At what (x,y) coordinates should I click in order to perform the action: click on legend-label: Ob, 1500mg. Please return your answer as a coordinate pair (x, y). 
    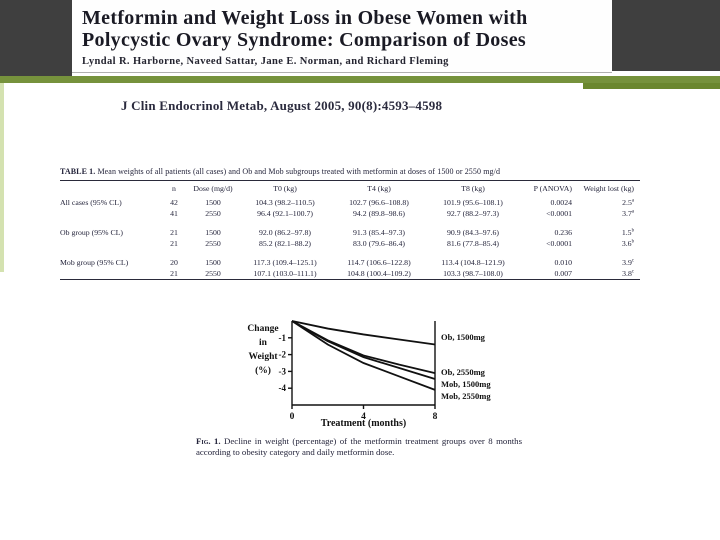
    Looking at the image, I should click on (463, 337).